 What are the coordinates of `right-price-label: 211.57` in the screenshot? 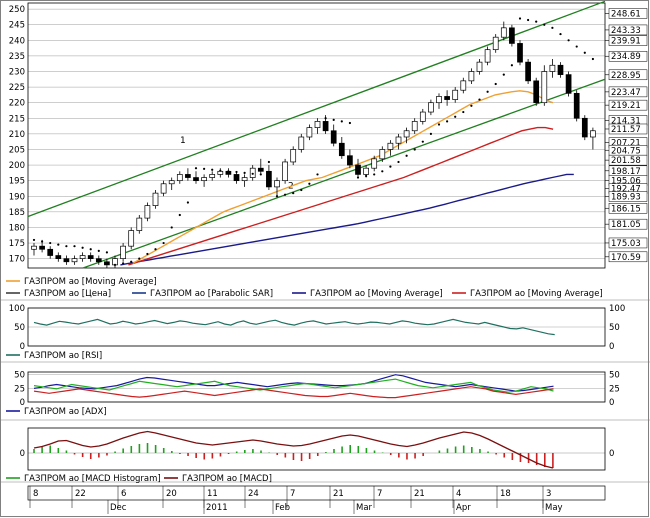 It's located at (626, 130).